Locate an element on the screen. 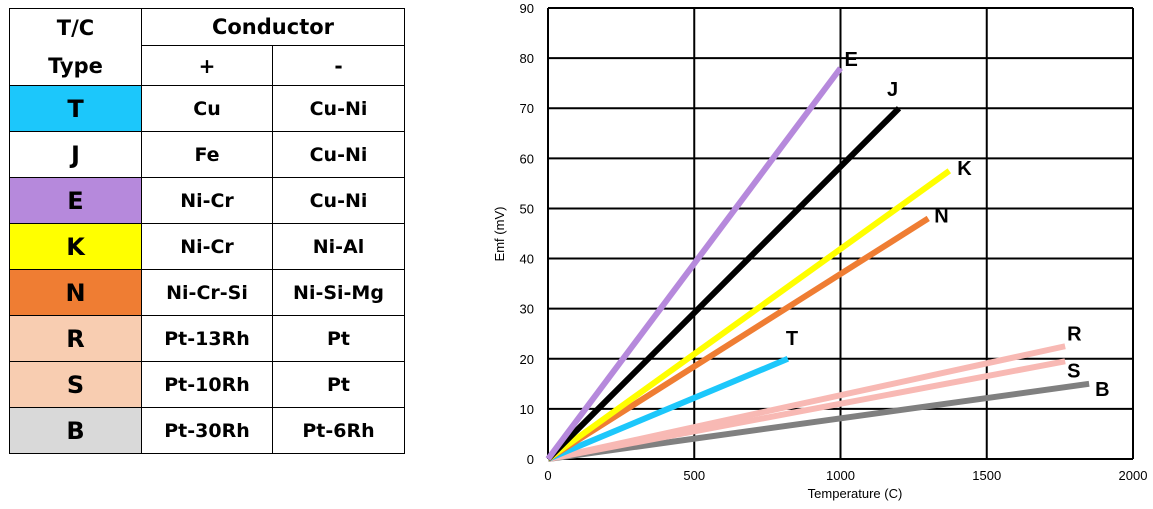 The image size is (1153, 509). type-cell: K is located at coordinates (75, 246).